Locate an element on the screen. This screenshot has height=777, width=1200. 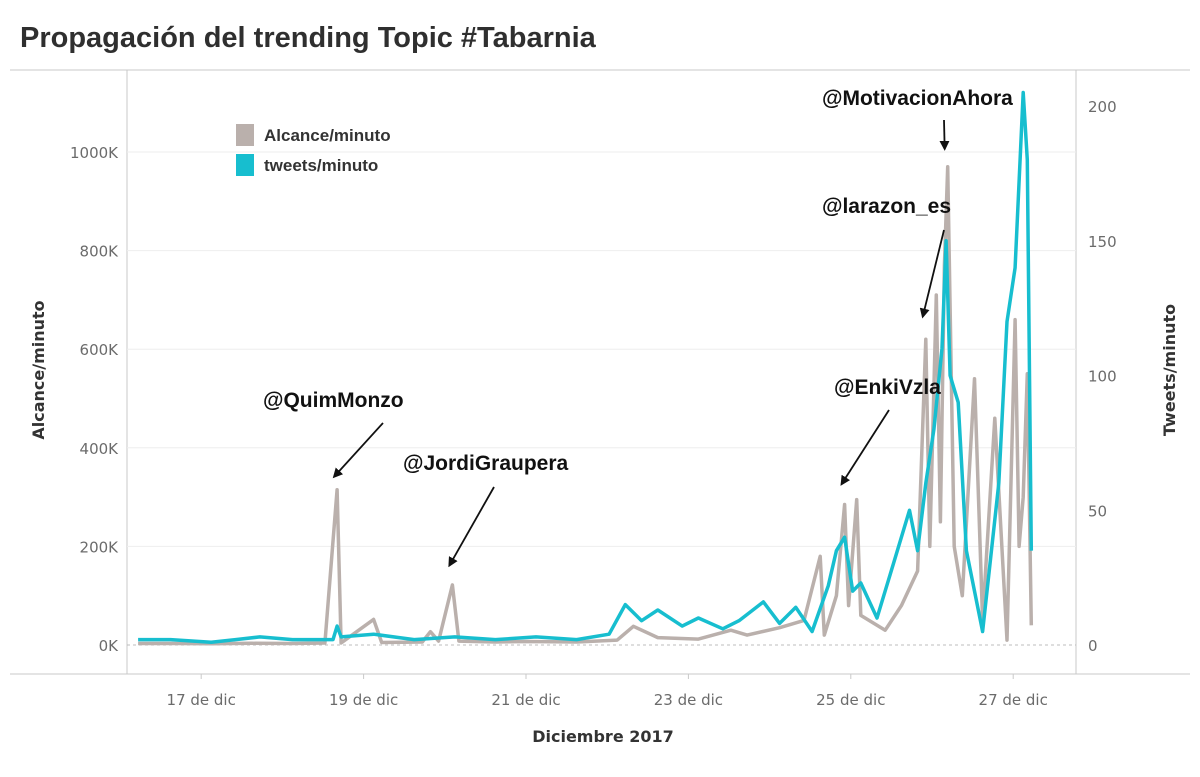
annotation-label: @larazon_es is located at coordinates (886, 206).